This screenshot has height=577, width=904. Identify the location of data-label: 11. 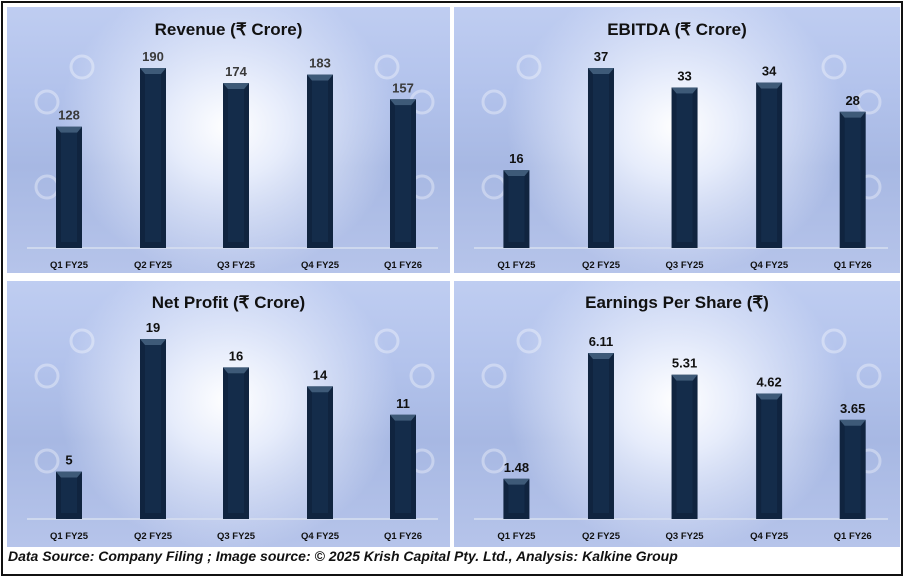
(403, 403).